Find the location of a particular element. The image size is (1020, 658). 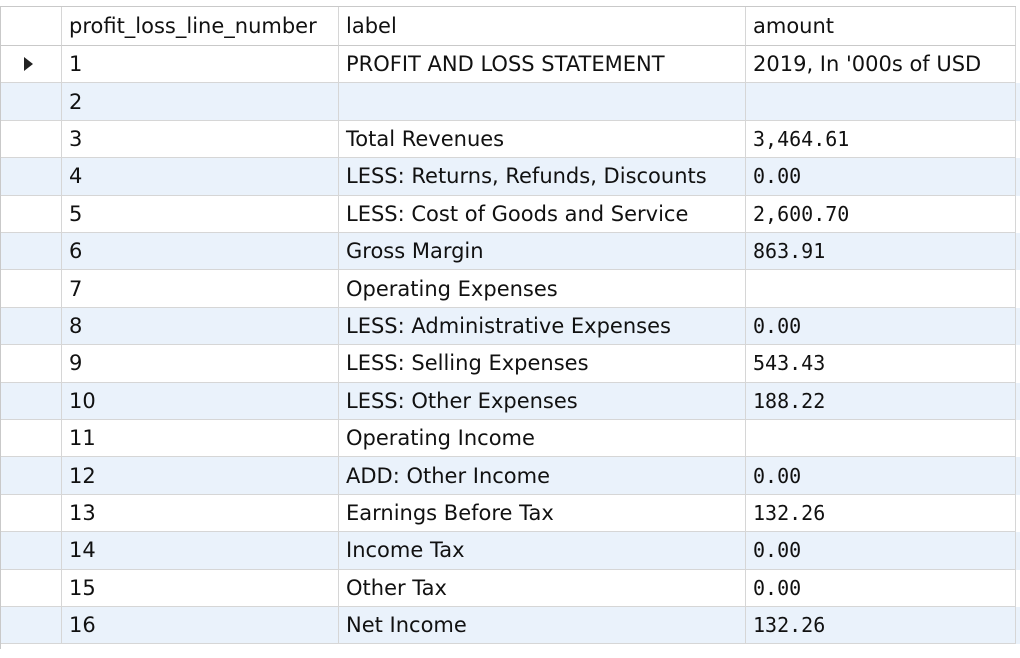

table-row: 11 Operating Income is located at coordinates (510, 439).